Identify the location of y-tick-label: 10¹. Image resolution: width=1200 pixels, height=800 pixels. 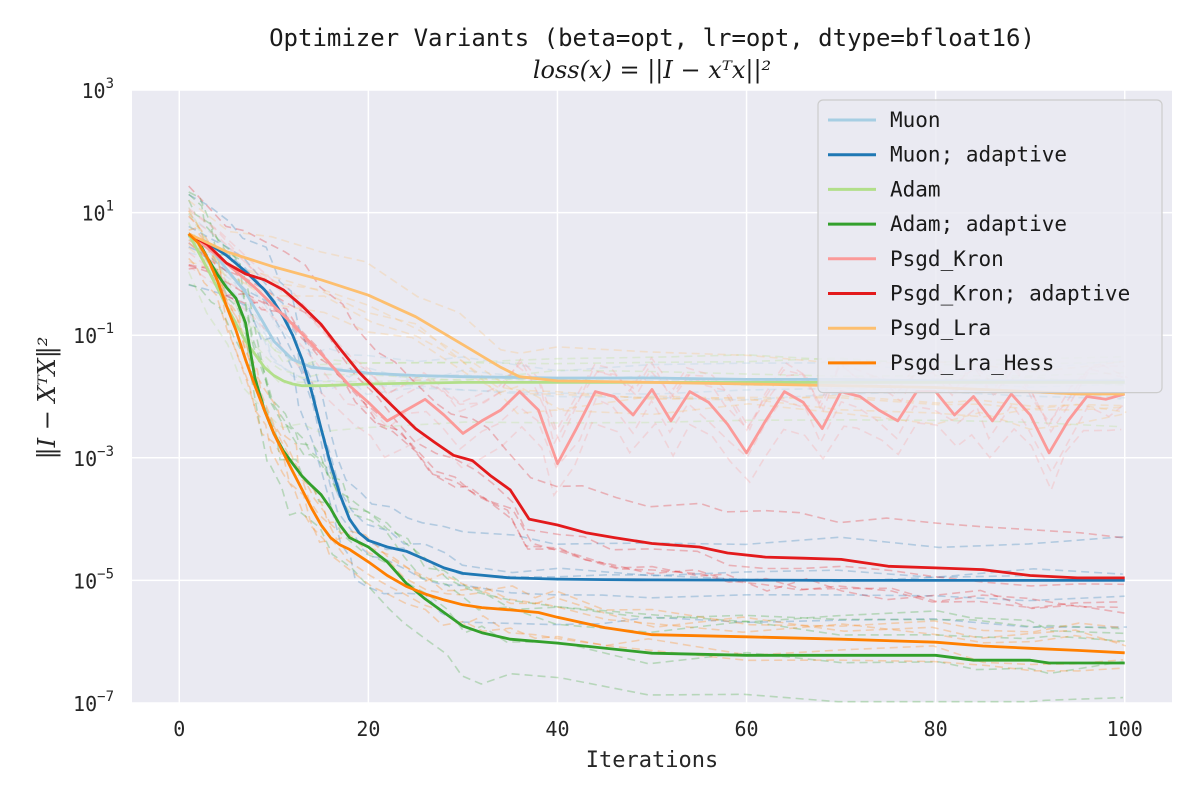
(97, 212).